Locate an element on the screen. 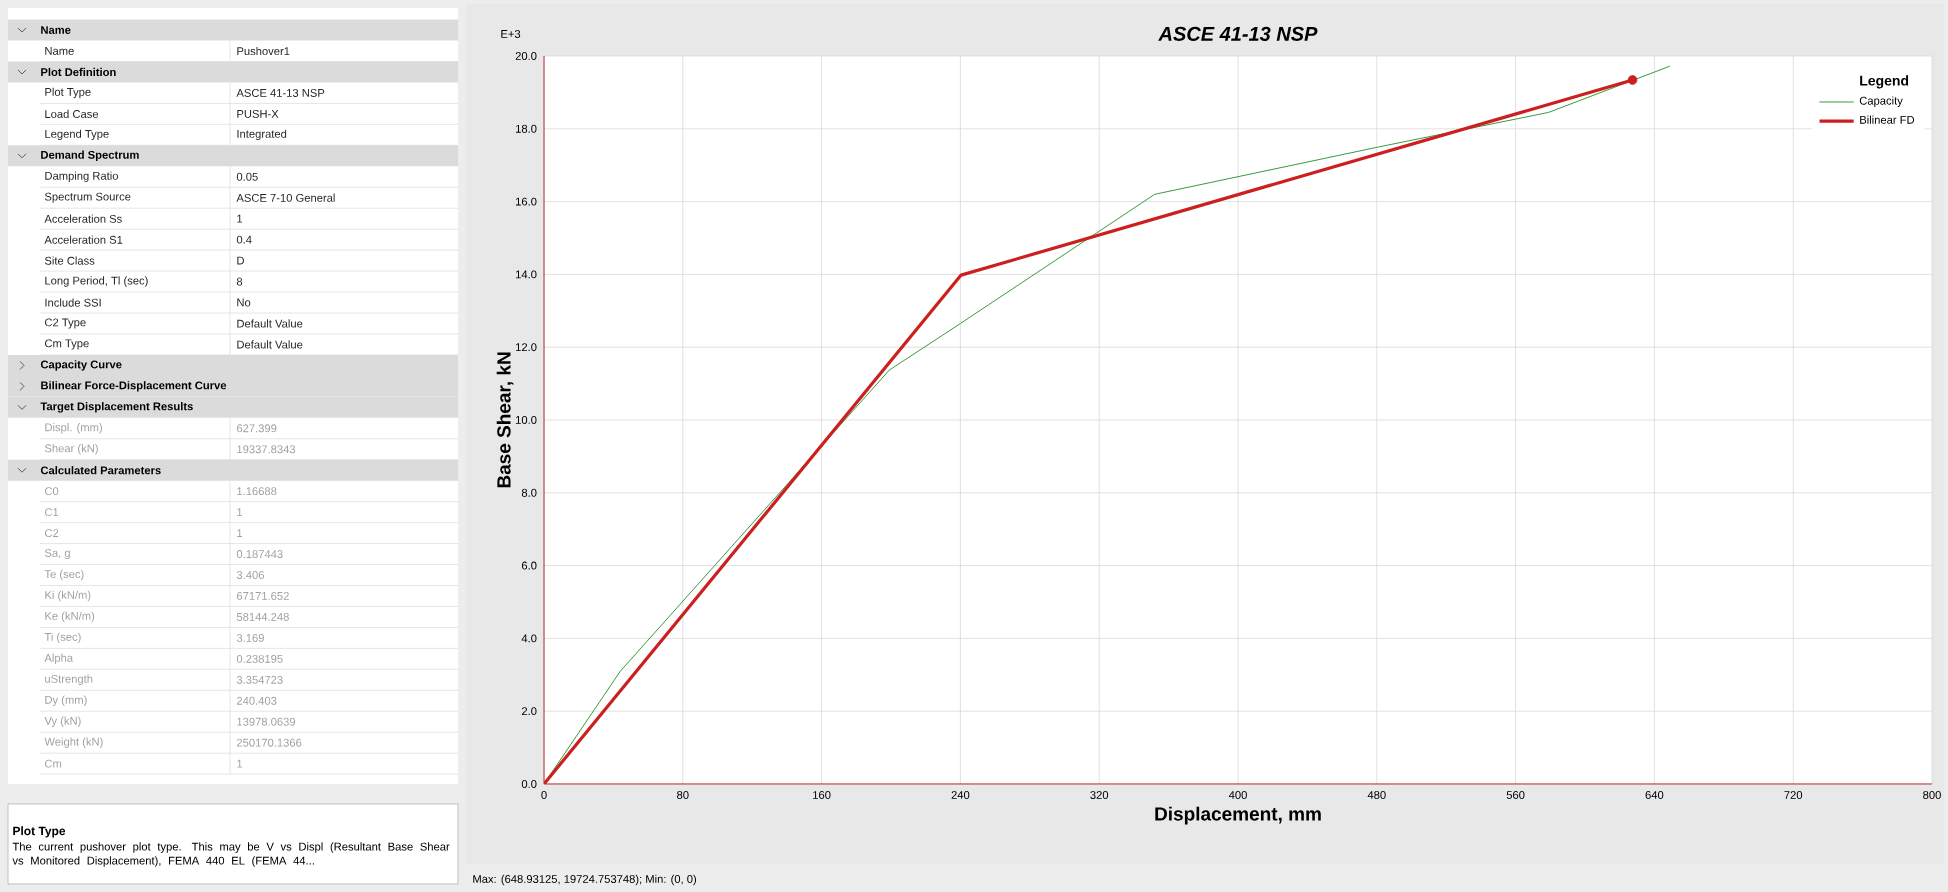 Image resolution: width=1948 pixels, height=892 pixels. chart-title: ASCE 41-13 NSP is located at coordinates (1238, 33).